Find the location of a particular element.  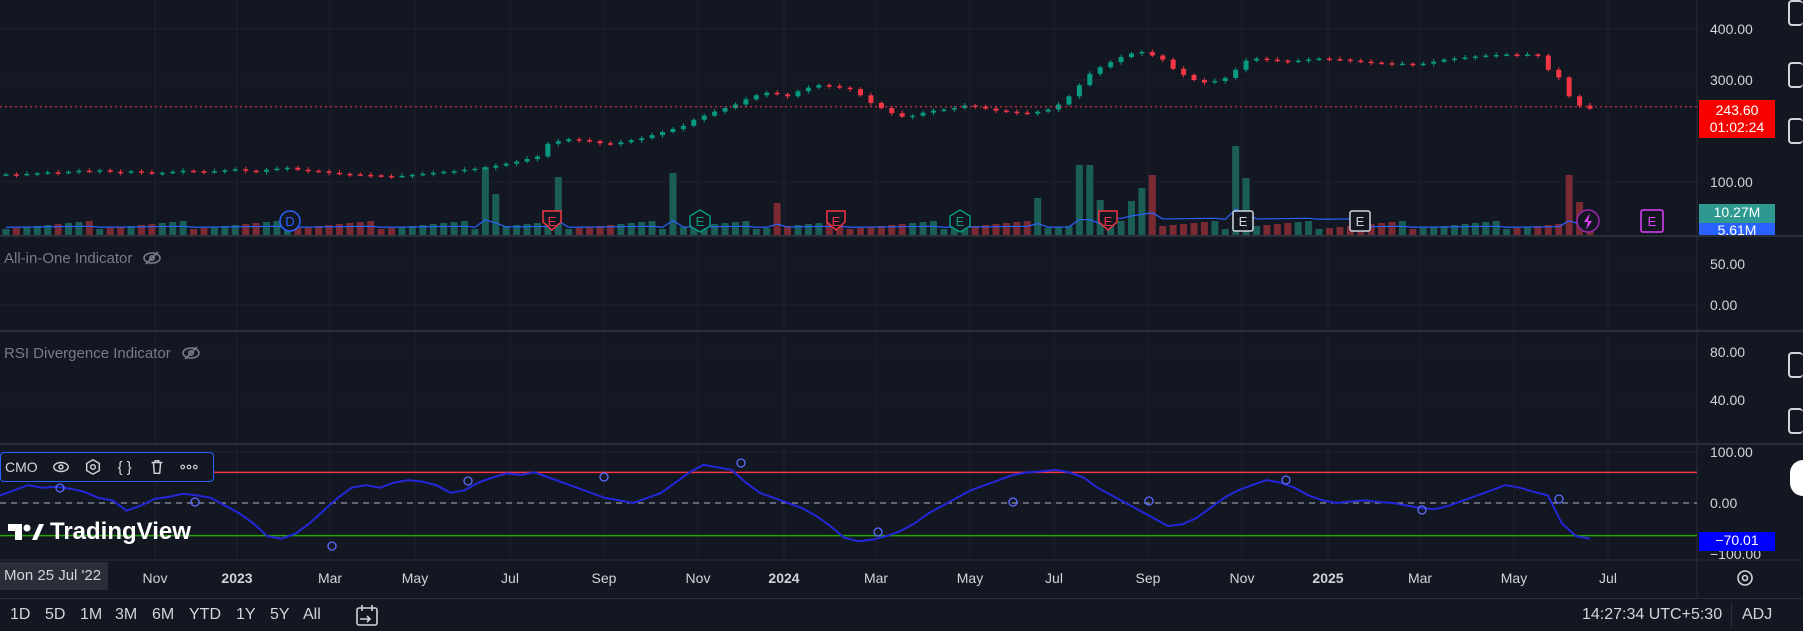

cmo-indicator-legend: CMO { } is located at coordinates (107, 467).